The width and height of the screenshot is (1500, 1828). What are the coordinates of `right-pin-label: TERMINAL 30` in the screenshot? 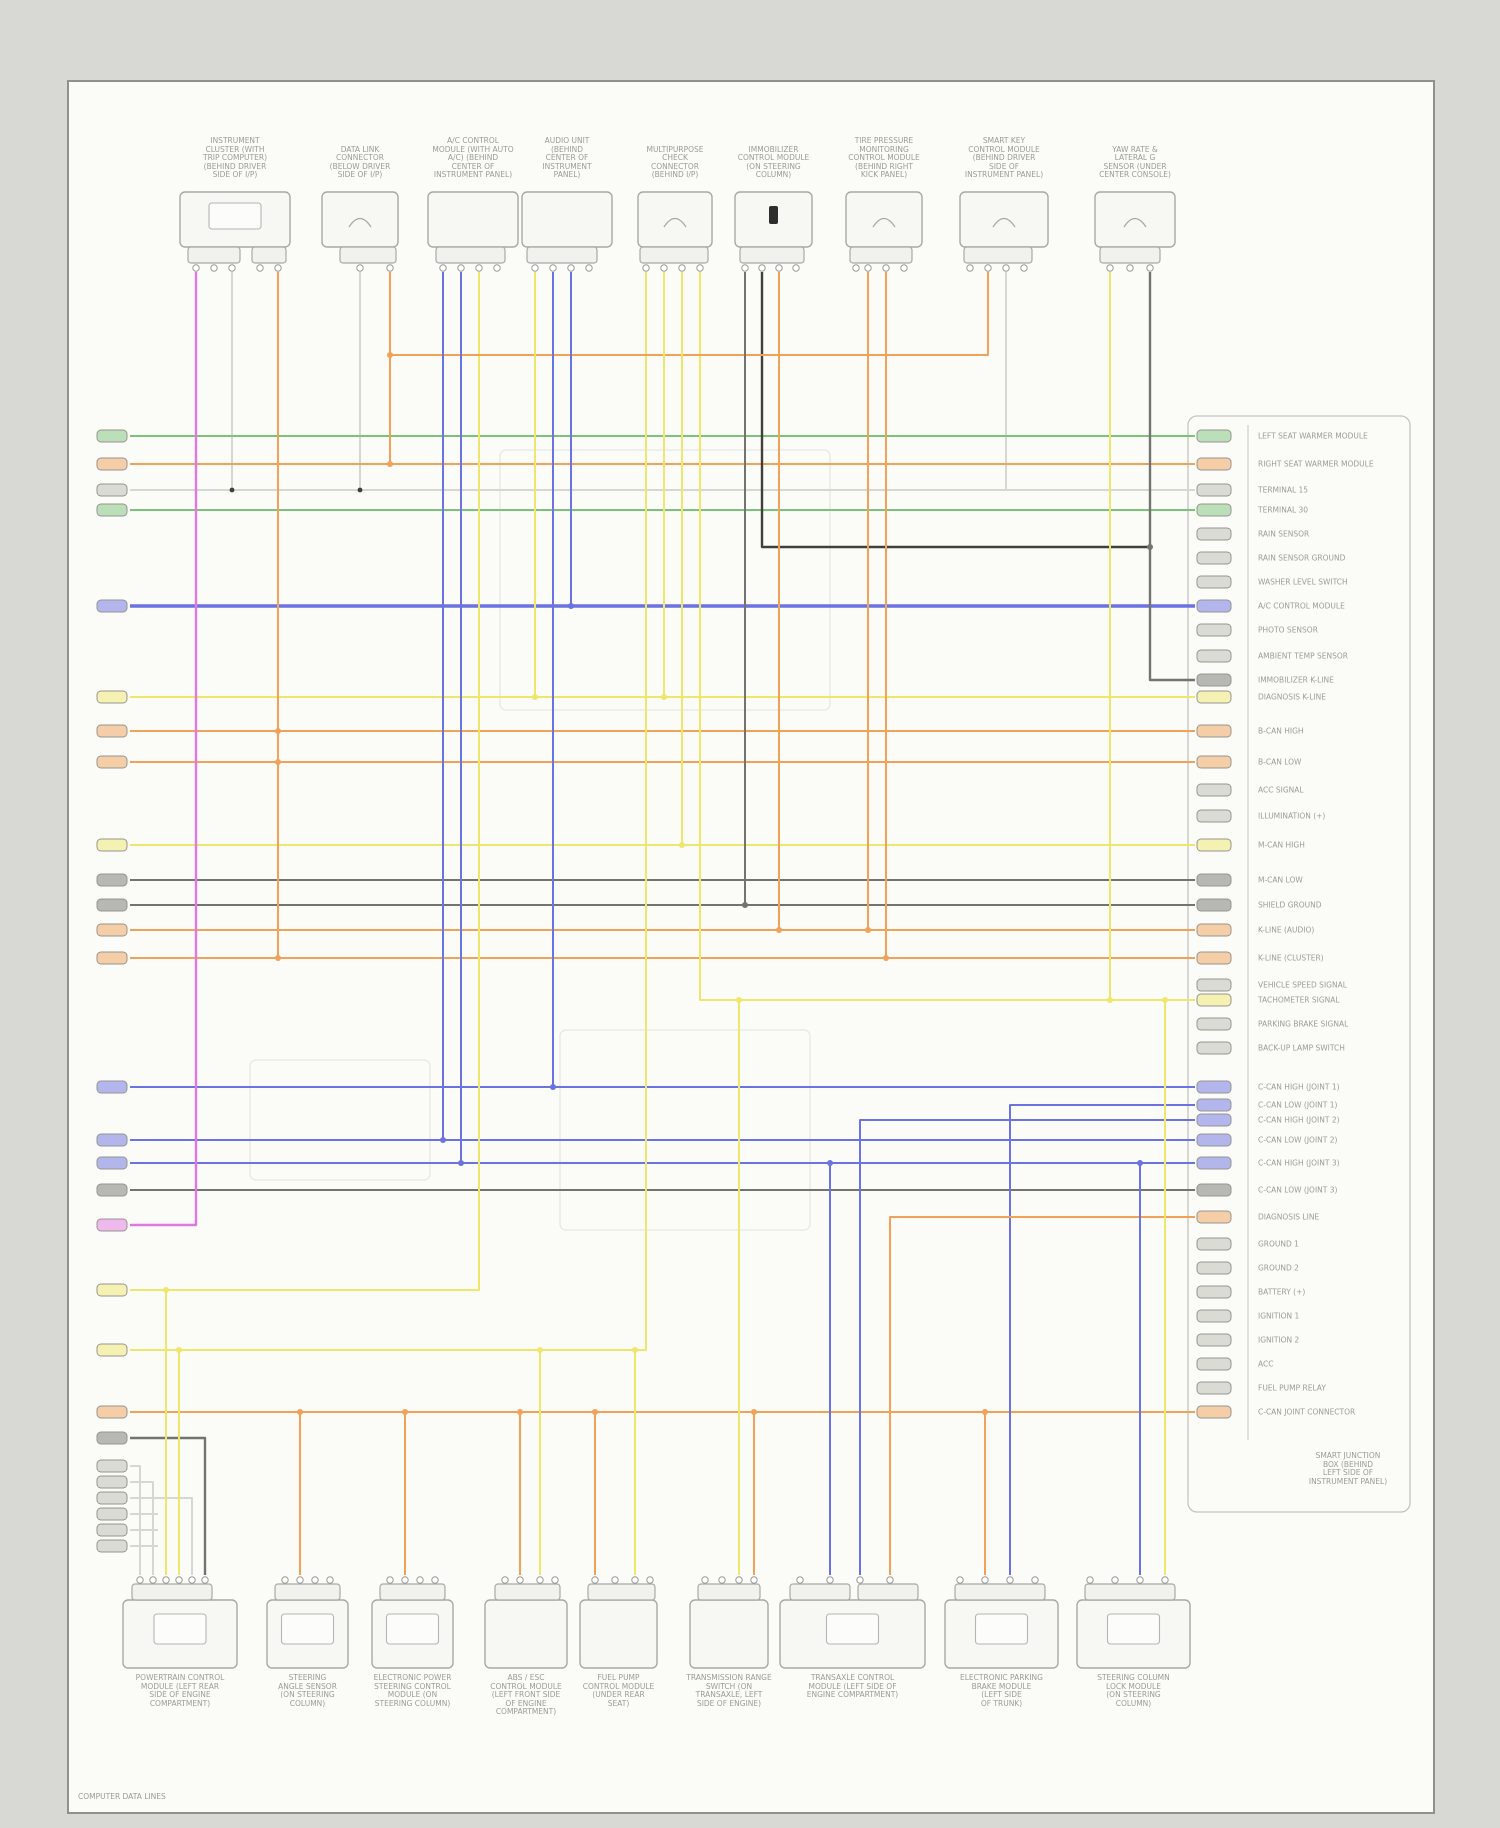 It's located at (1282, 510).